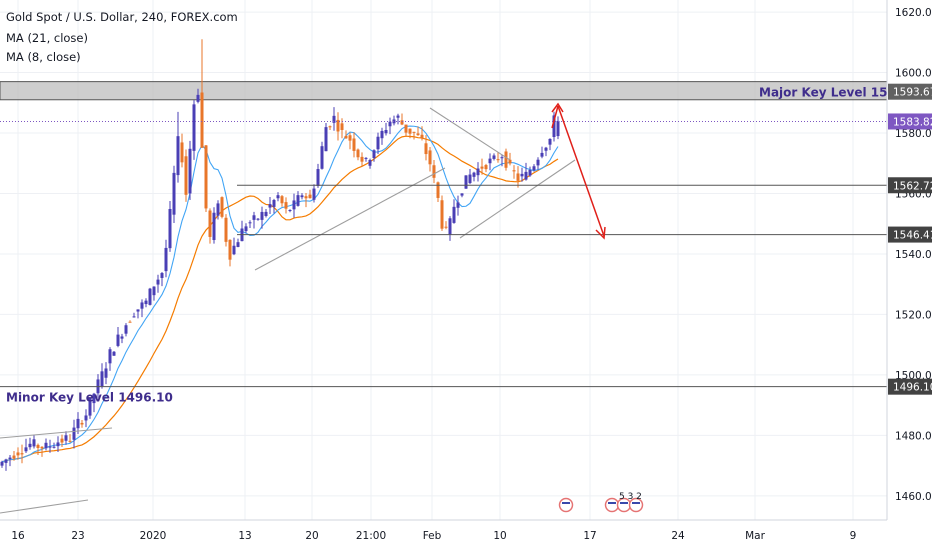  I want to click on time-tick-label: 17, so click(589, 536).